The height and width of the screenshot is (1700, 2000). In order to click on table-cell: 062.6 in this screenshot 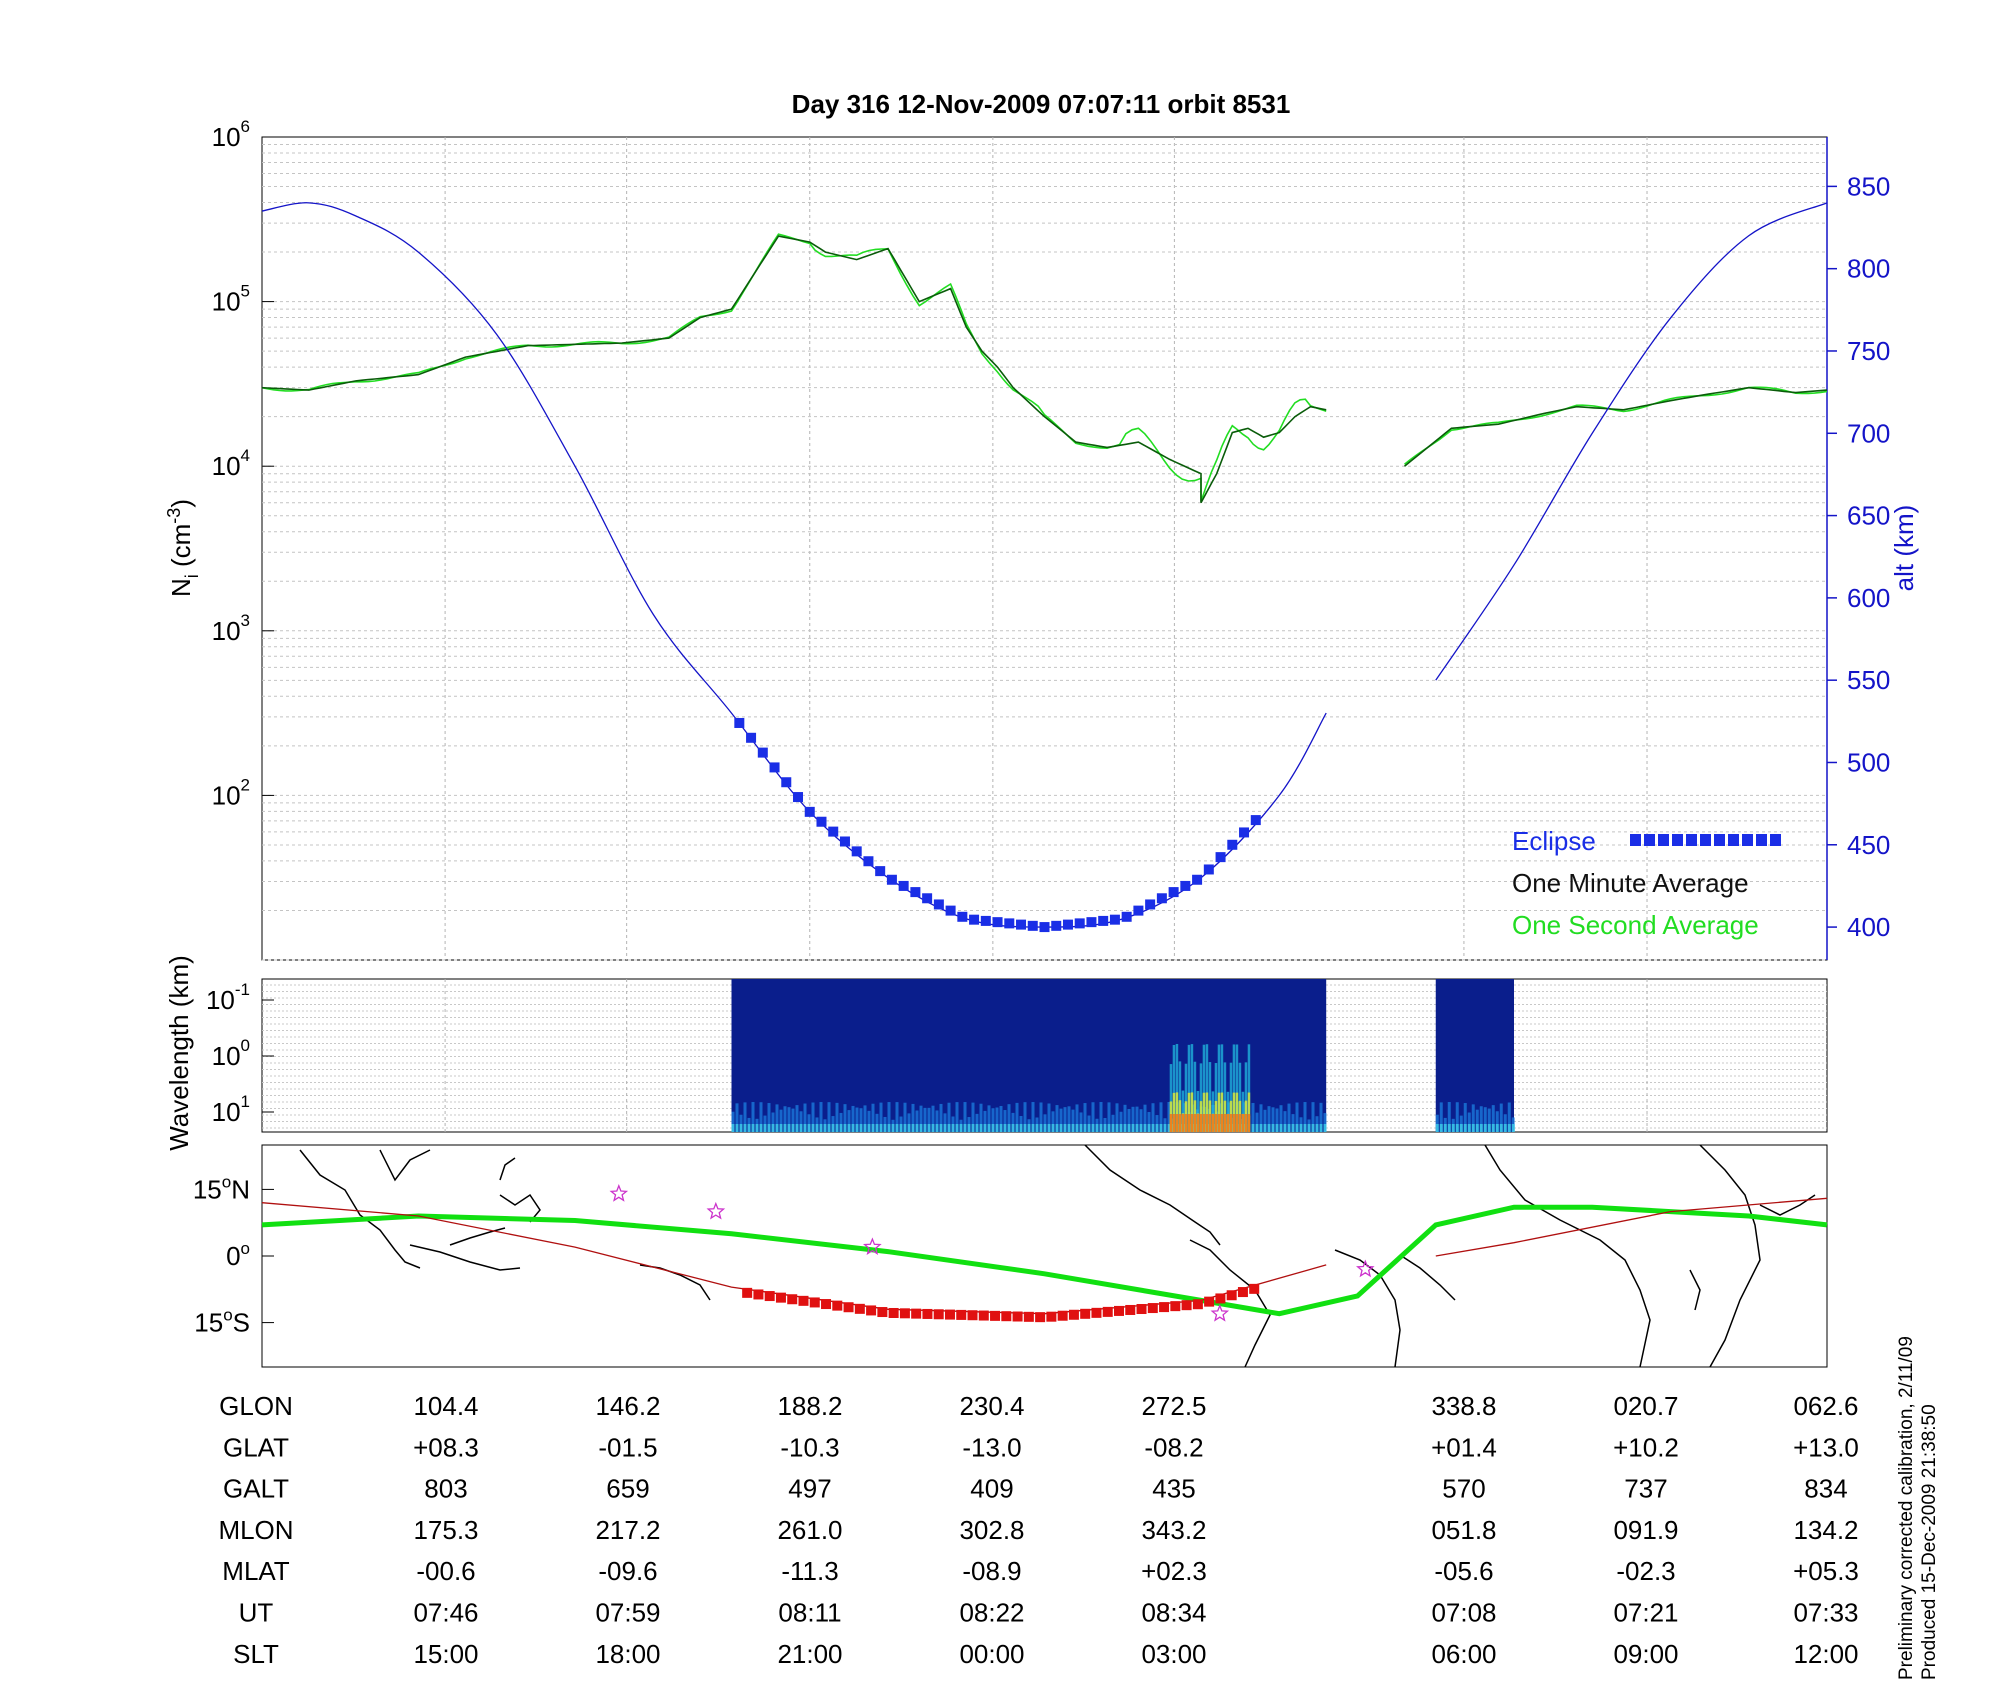, I will do `click(1825, 1406)`.